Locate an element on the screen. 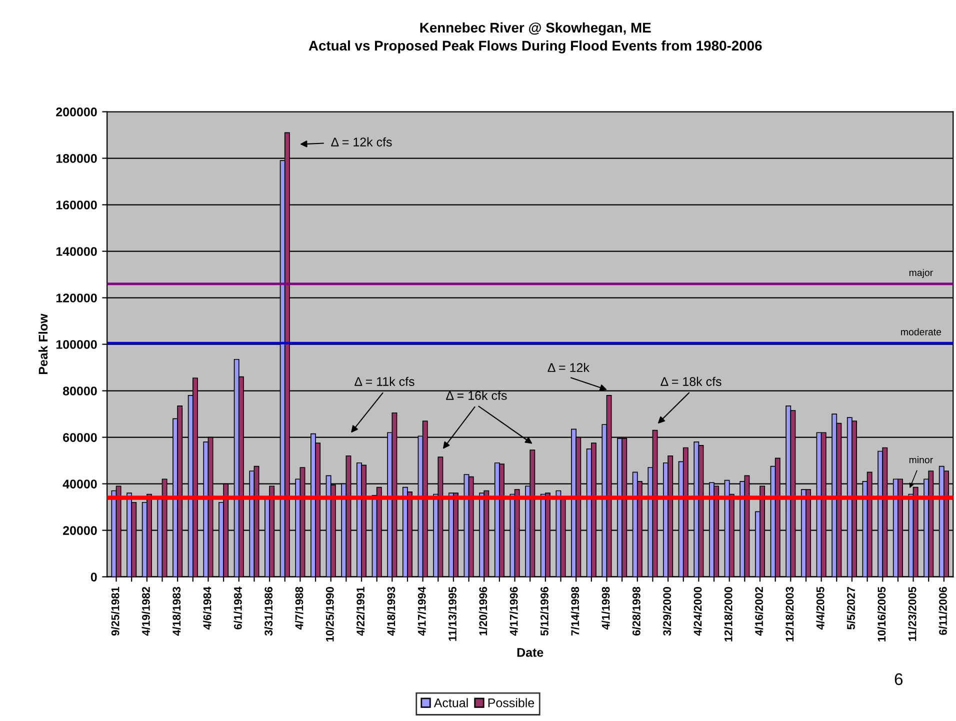  x-tick-label: 4/17/1996 is located at coordinates (514, 611).